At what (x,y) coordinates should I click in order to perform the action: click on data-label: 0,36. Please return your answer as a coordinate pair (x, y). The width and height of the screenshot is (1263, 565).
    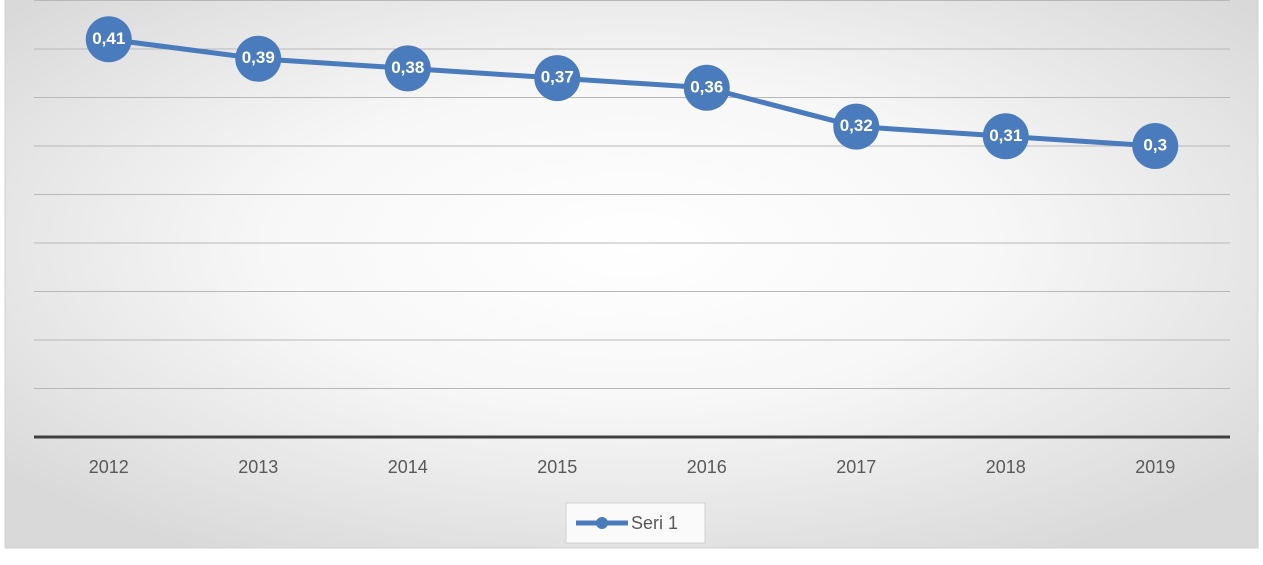
    Looking at the image, I should click on (706, 86).